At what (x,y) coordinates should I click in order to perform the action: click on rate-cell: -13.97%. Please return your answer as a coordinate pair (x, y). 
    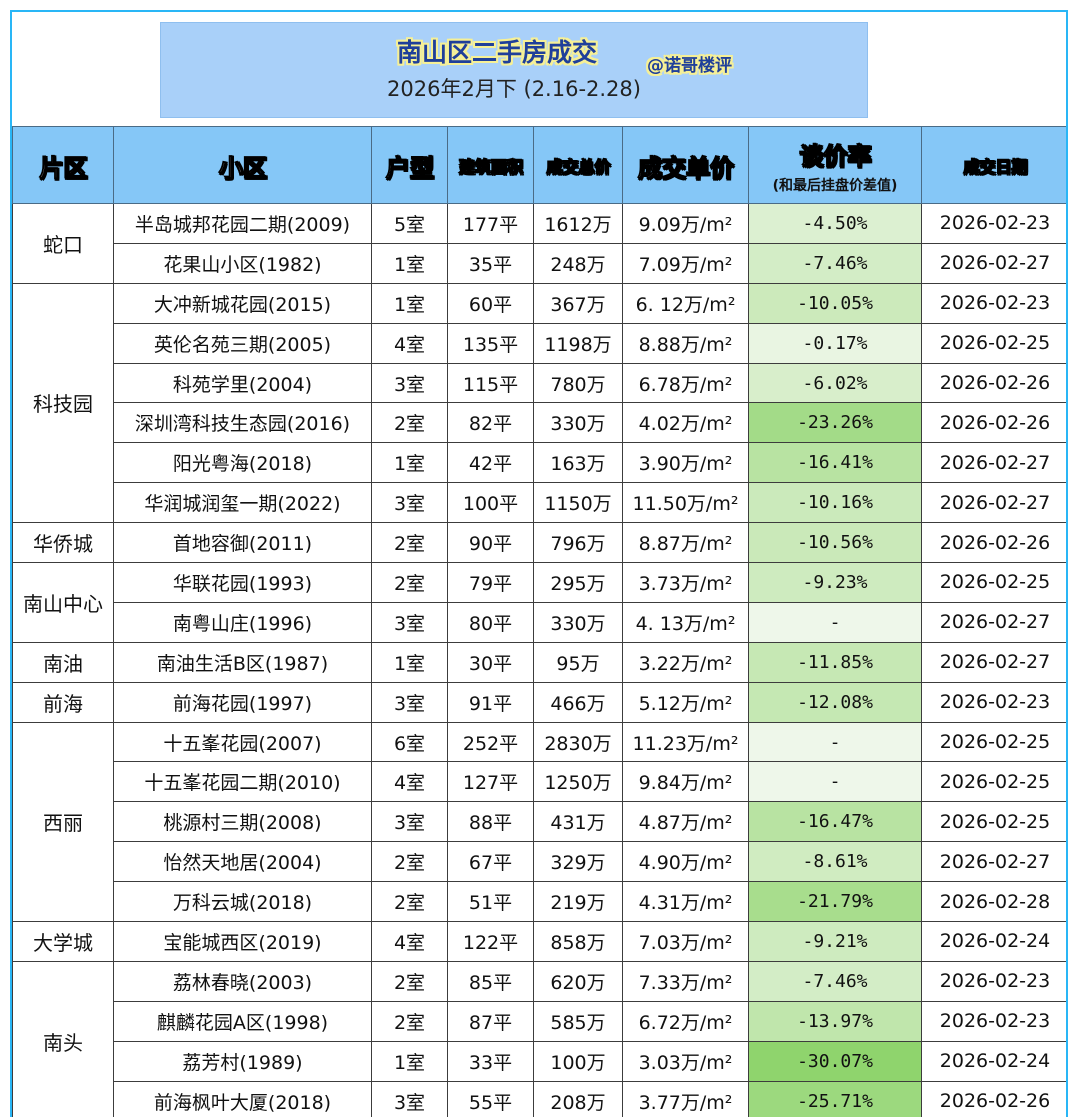
    Looking at the image, I should click on (835, 1021).